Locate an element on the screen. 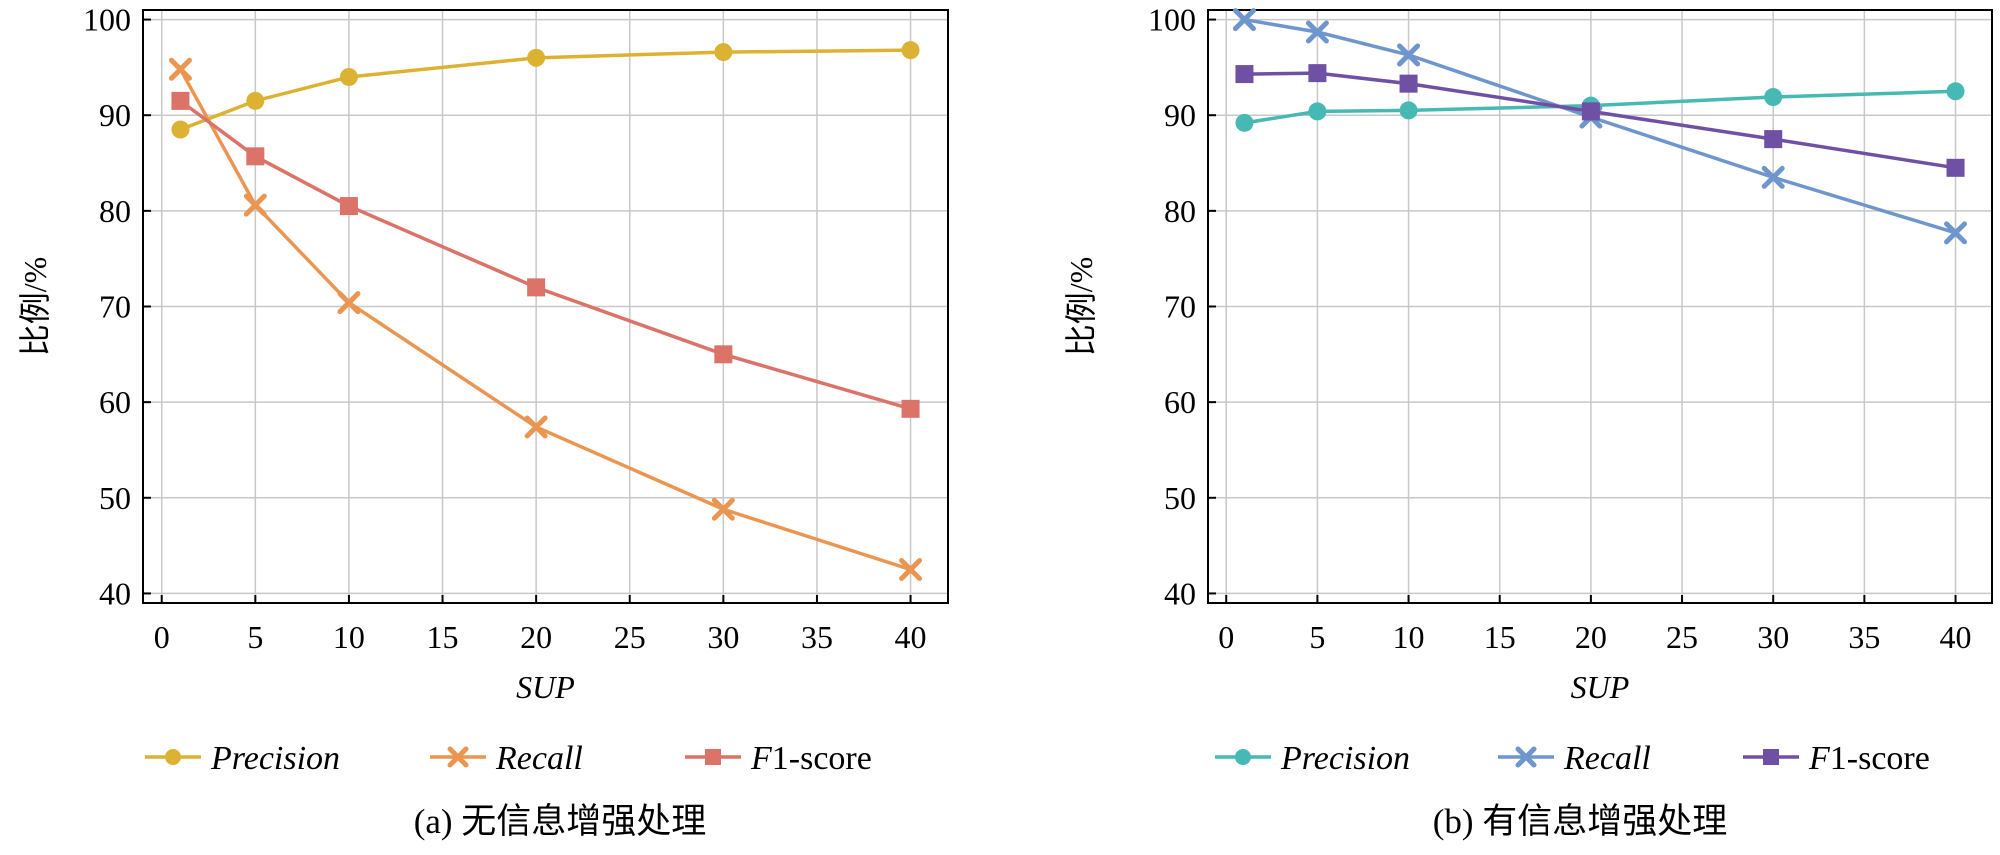  x-tick-label: 25 is located at coordinates (630, 637).